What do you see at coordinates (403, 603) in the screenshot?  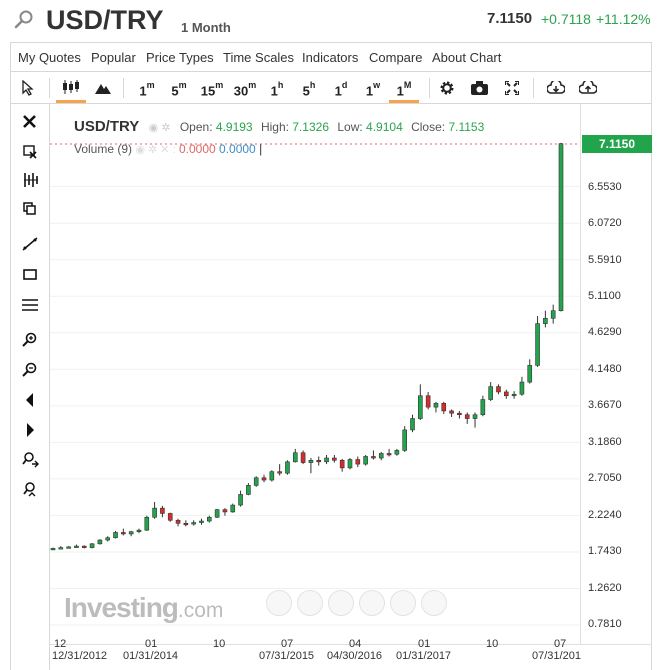 I see `nav-fit-icon` at bounding box center [403, 603].